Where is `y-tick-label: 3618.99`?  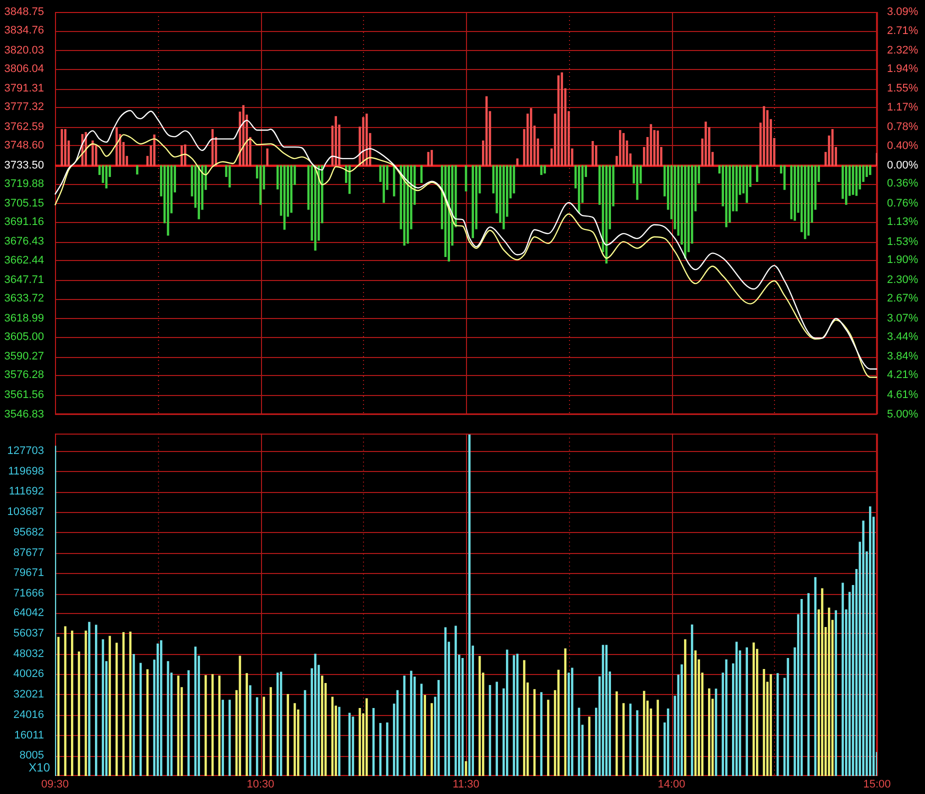
y-tick-label: 3618.99 is located at coordinates (24, 318).